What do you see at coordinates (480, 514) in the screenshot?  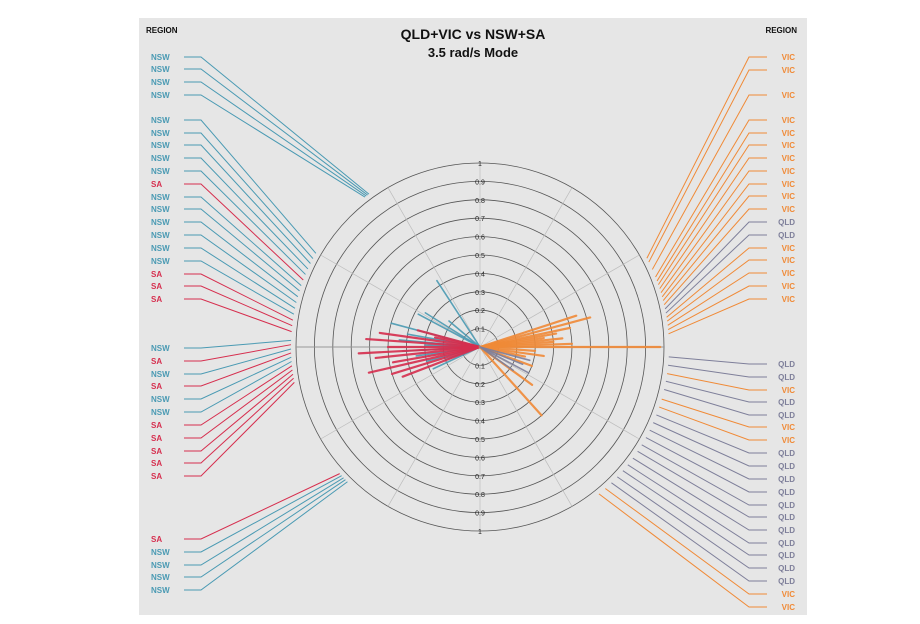 I see `ring-label-lower: 0.9` at bounding box center [480, 514].